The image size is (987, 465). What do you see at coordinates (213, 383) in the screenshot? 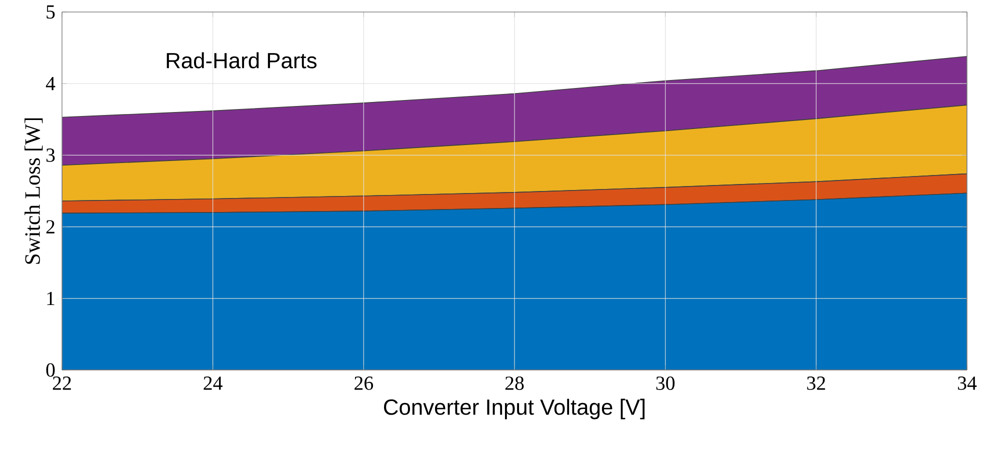
I see `x-tick-label: 24` at bounding box center [213, 383].